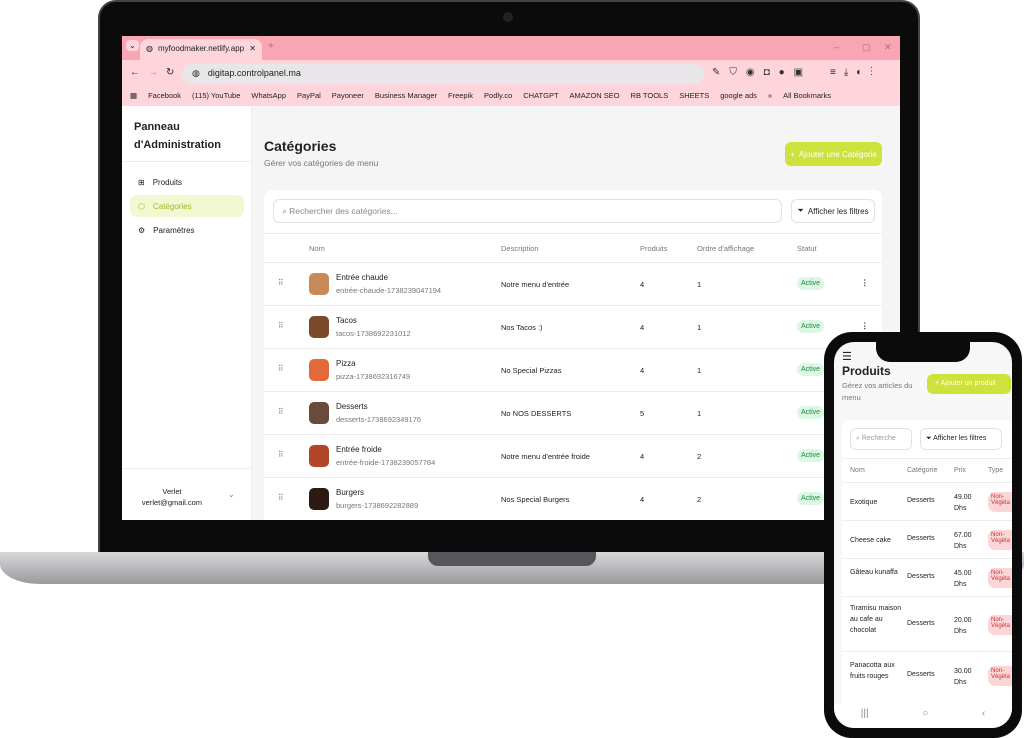 The height and width of the screenshot is (738, 1024). I want to click on sidebar-item-categories: ⬡ Catégories, so click(187, 206).